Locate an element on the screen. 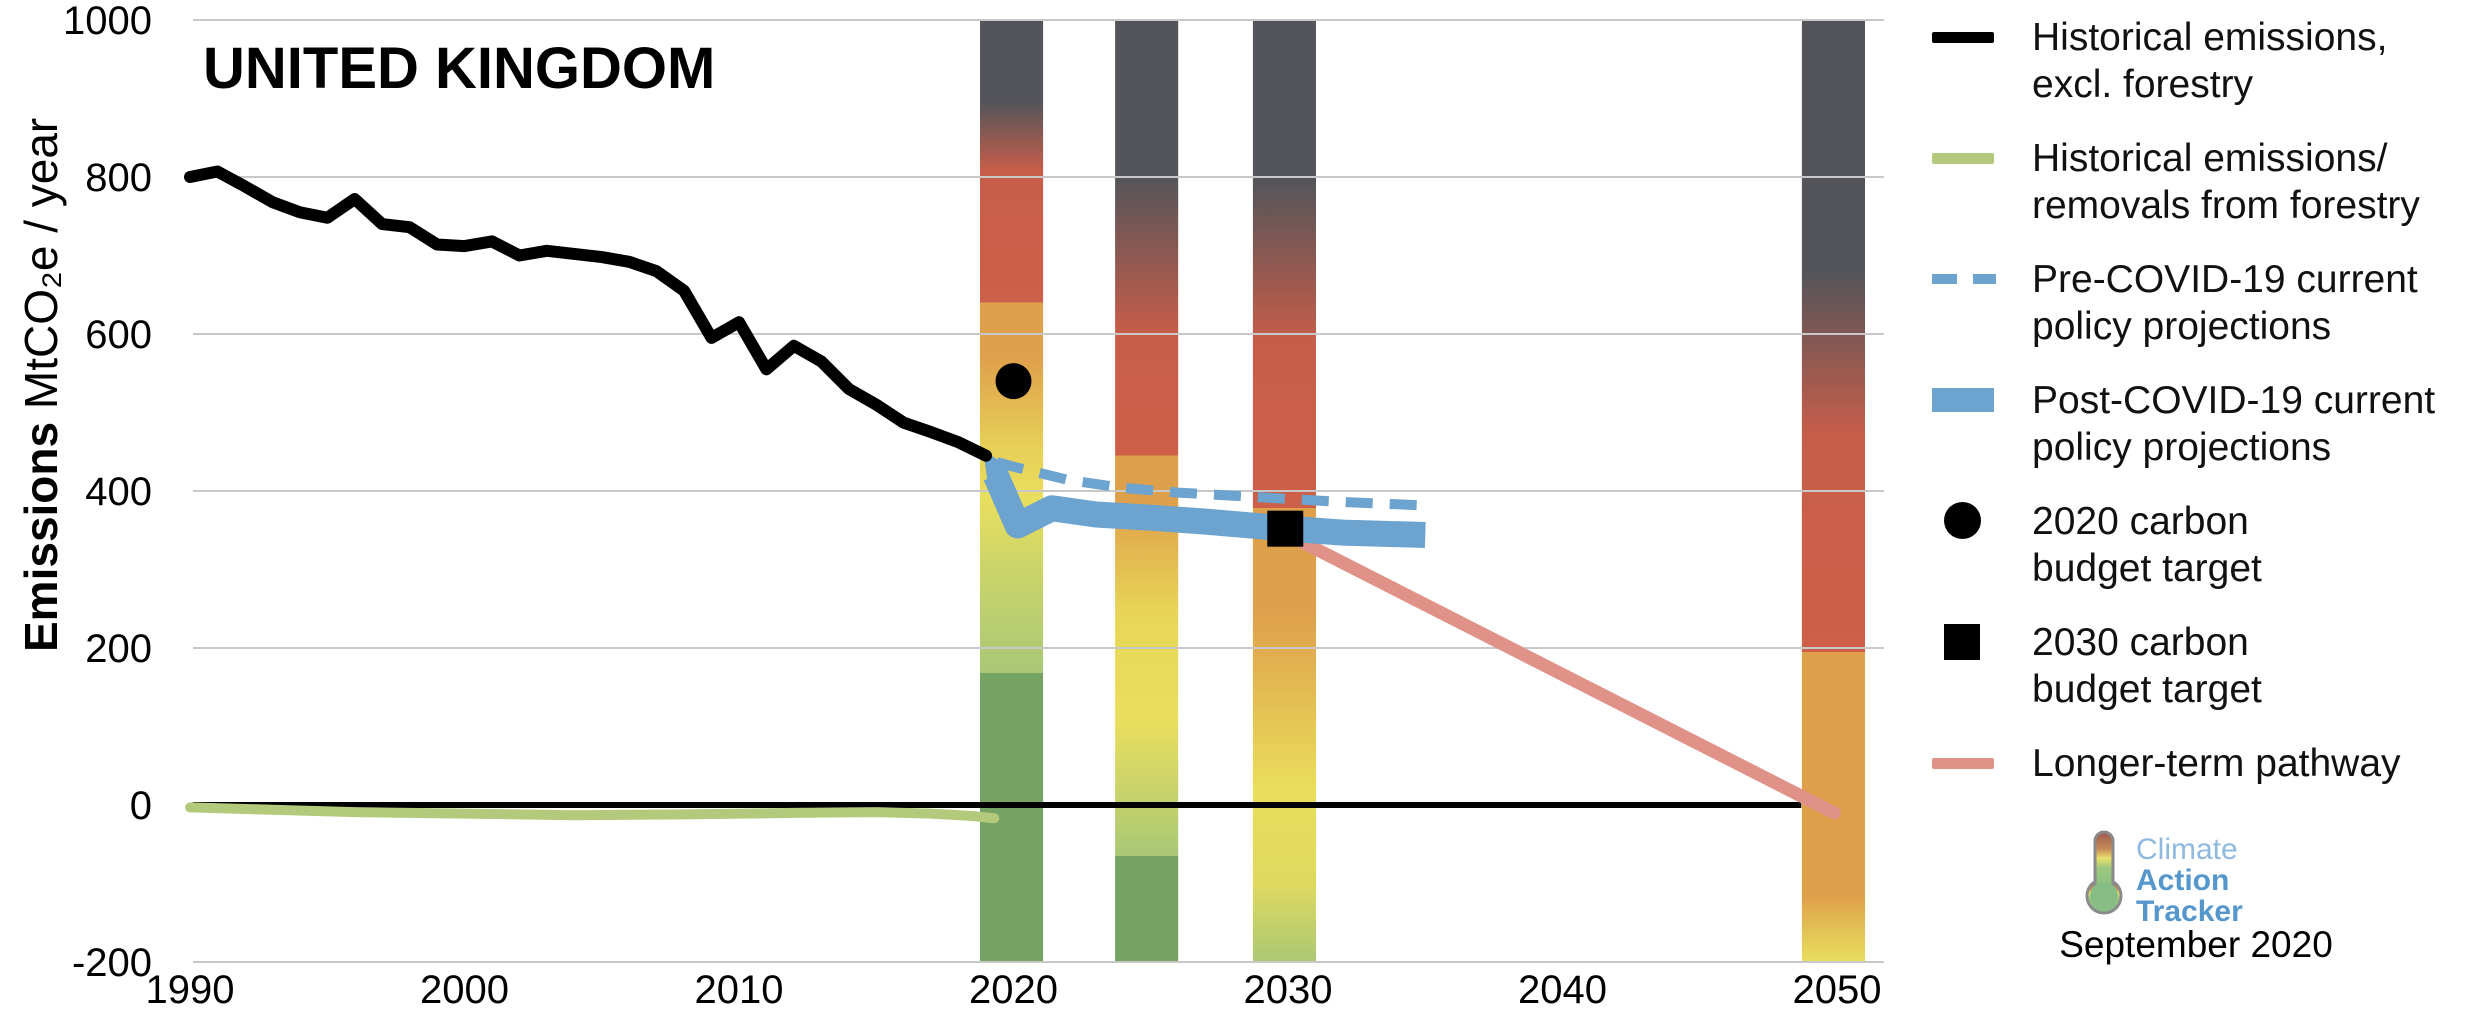  post-covid-line is located at coordinates (1204, 509).